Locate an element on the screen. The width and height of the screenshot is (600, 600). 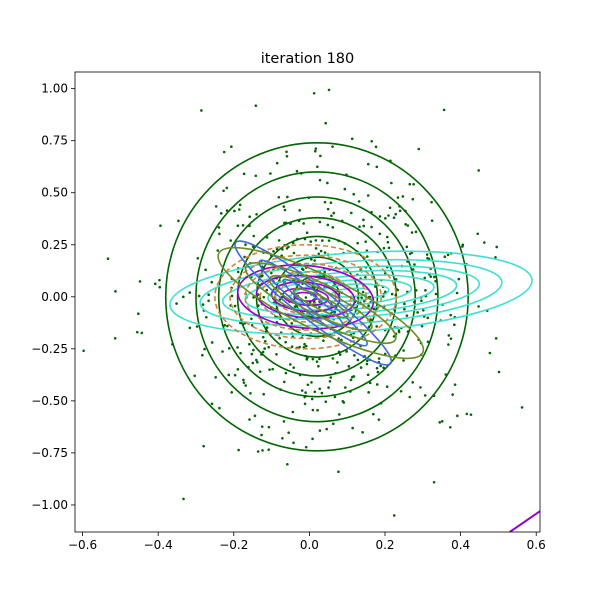
x-tick-label: 0.2 is located at coordinates (384, 545).